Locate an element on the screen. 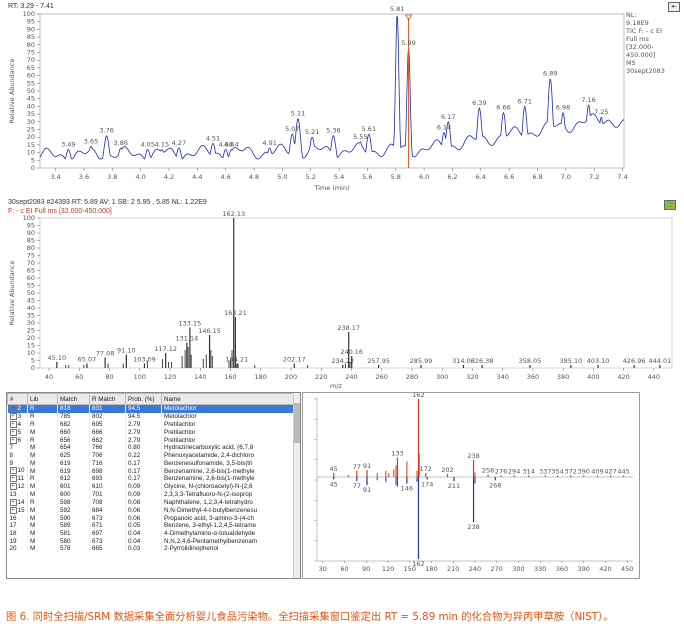 The height and width of the screenshot is (628, 684). peak-label: 3.49 is located at coordinates (68, 145).